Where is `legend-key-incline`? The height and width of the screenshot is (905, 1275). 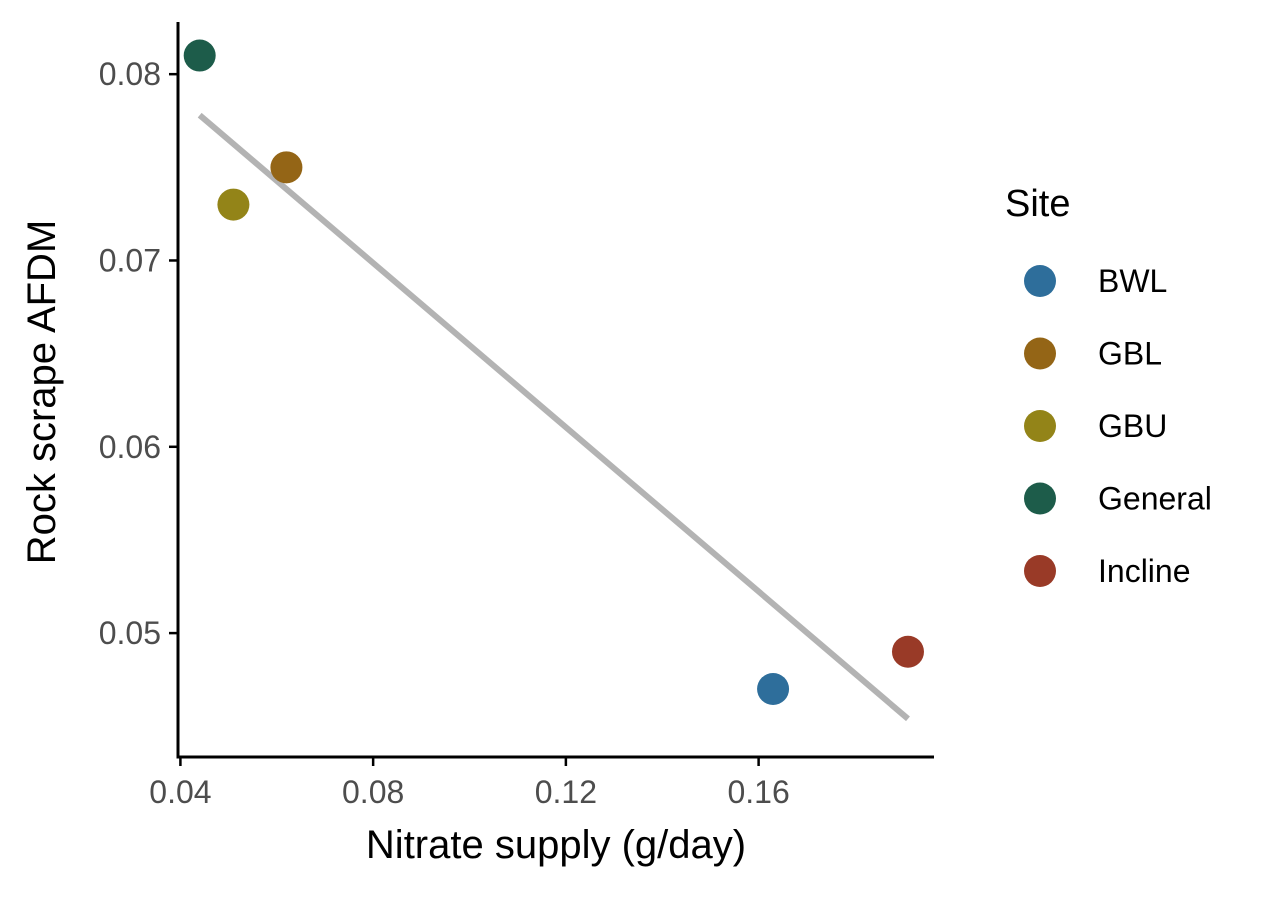 legend-key-incline is located at coordinates (1040, 571).